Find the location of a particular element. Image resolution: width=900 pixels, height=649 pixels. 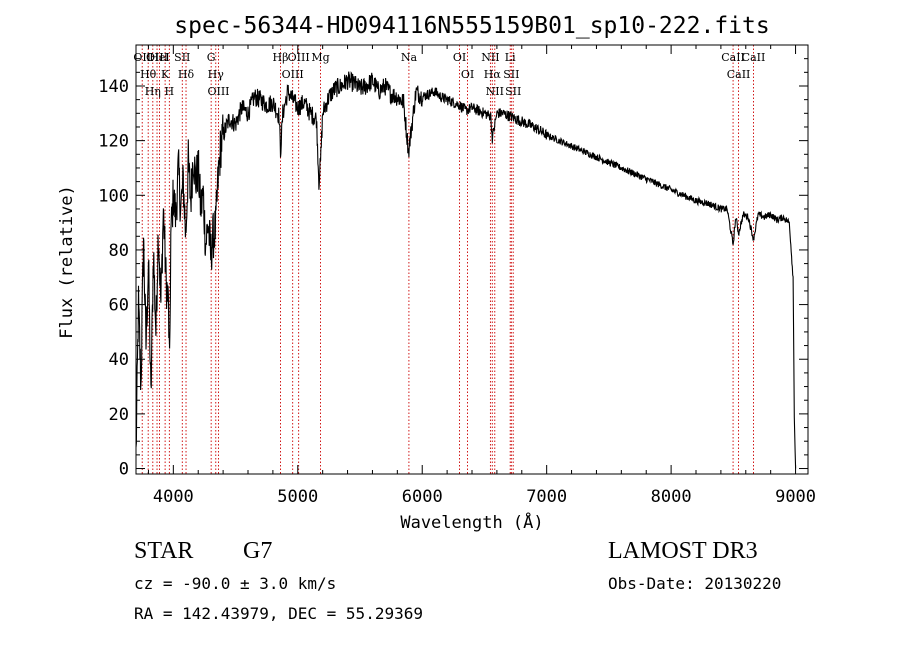

line-marker-label: G is located at coordinates (211, 57).